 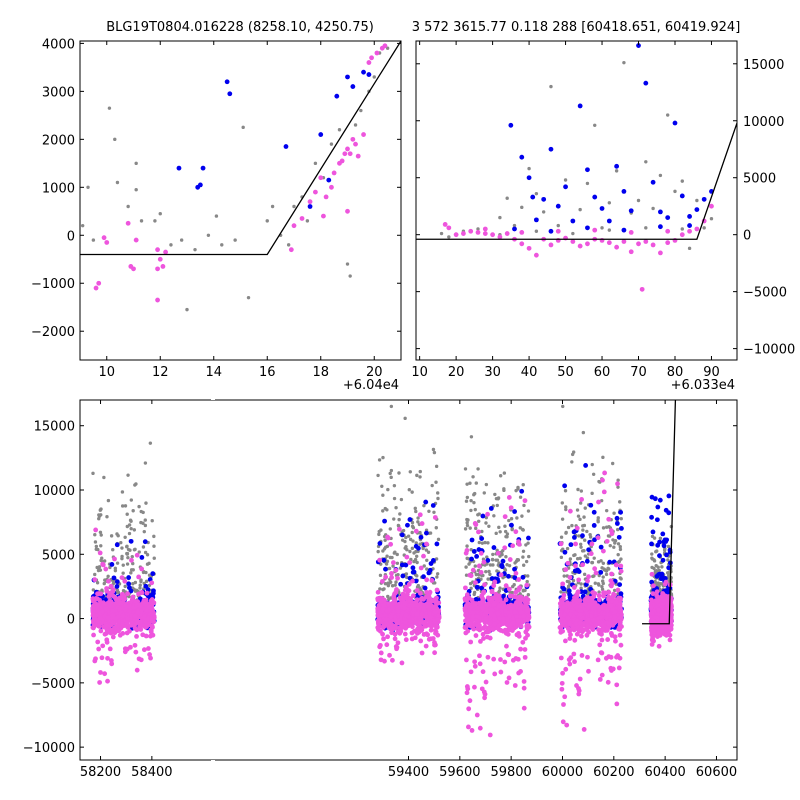 What do you see at coordinates (529, 372) in the screenshot?
I see `x-tick-label: 40` at bounding box center [529, 372].